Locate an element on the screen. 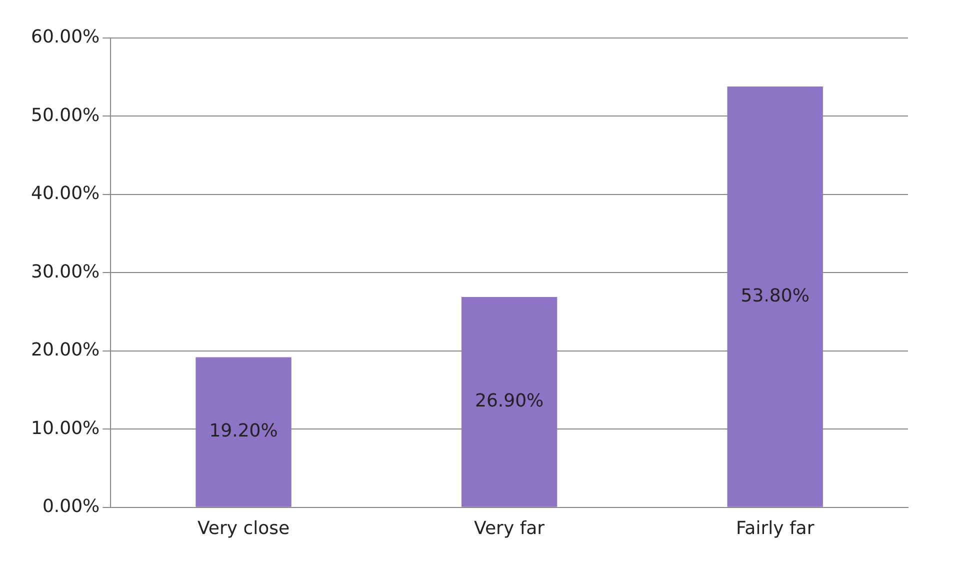 The width and height of the screenshot is (962, 578). data-label: 53.80% is located at coordinates (775, 295).